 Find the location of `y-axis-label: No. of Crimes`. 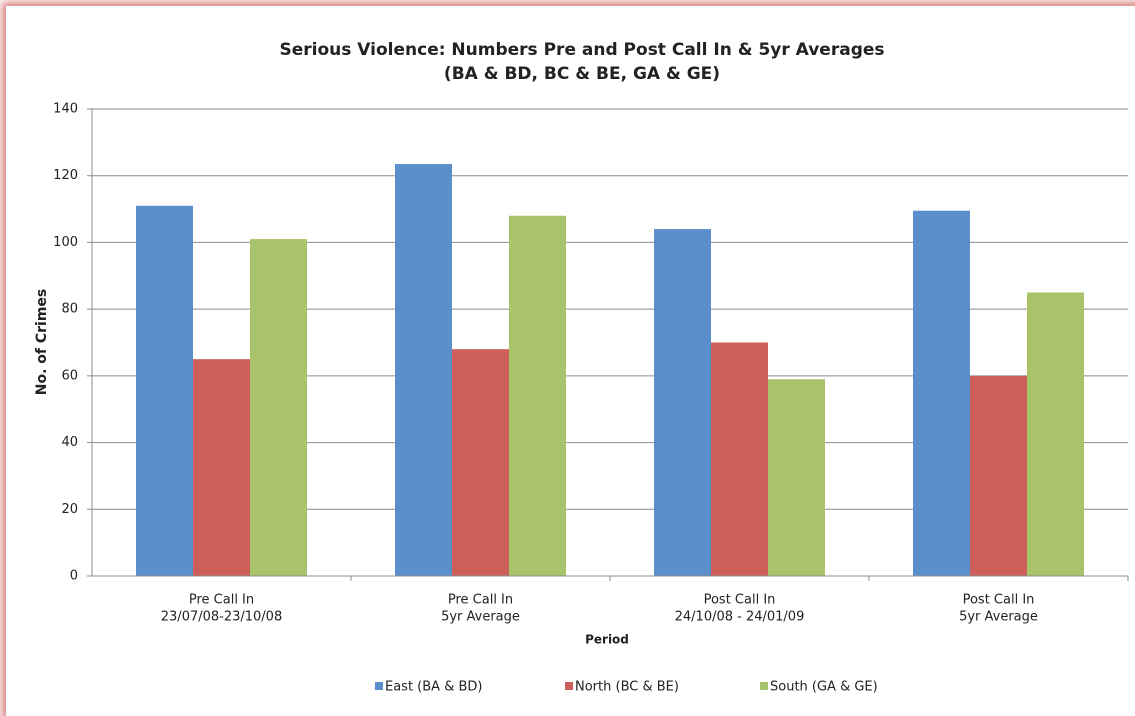

y-axis-label: No. of Crimes is located at coordinates (42, 342).